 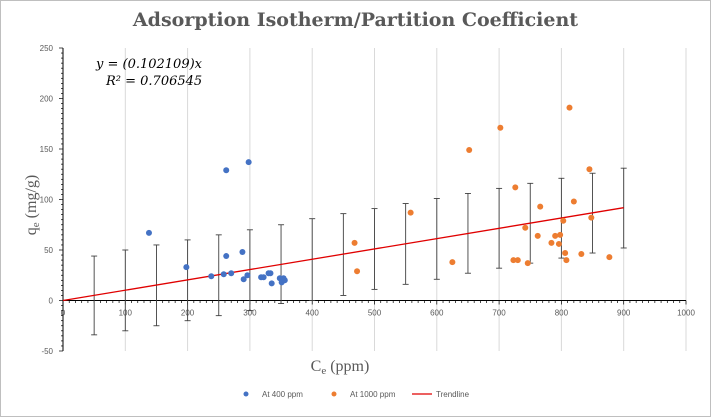 I want to click on x-tick-label: 900, so click(x=624, y=313).